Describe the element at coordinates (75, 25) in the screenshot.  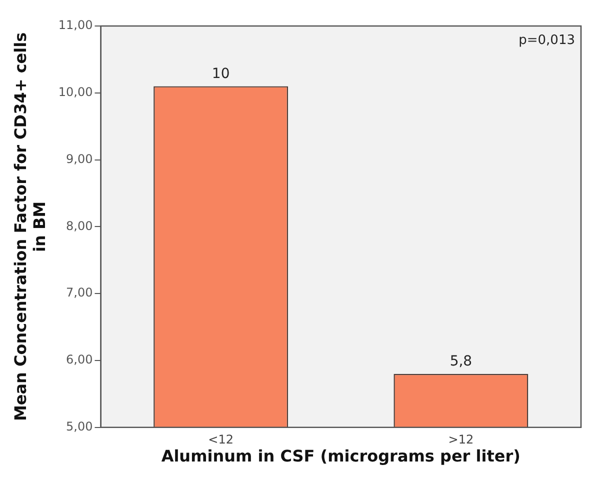
I see `y-tick-label: 11,00` at that location.